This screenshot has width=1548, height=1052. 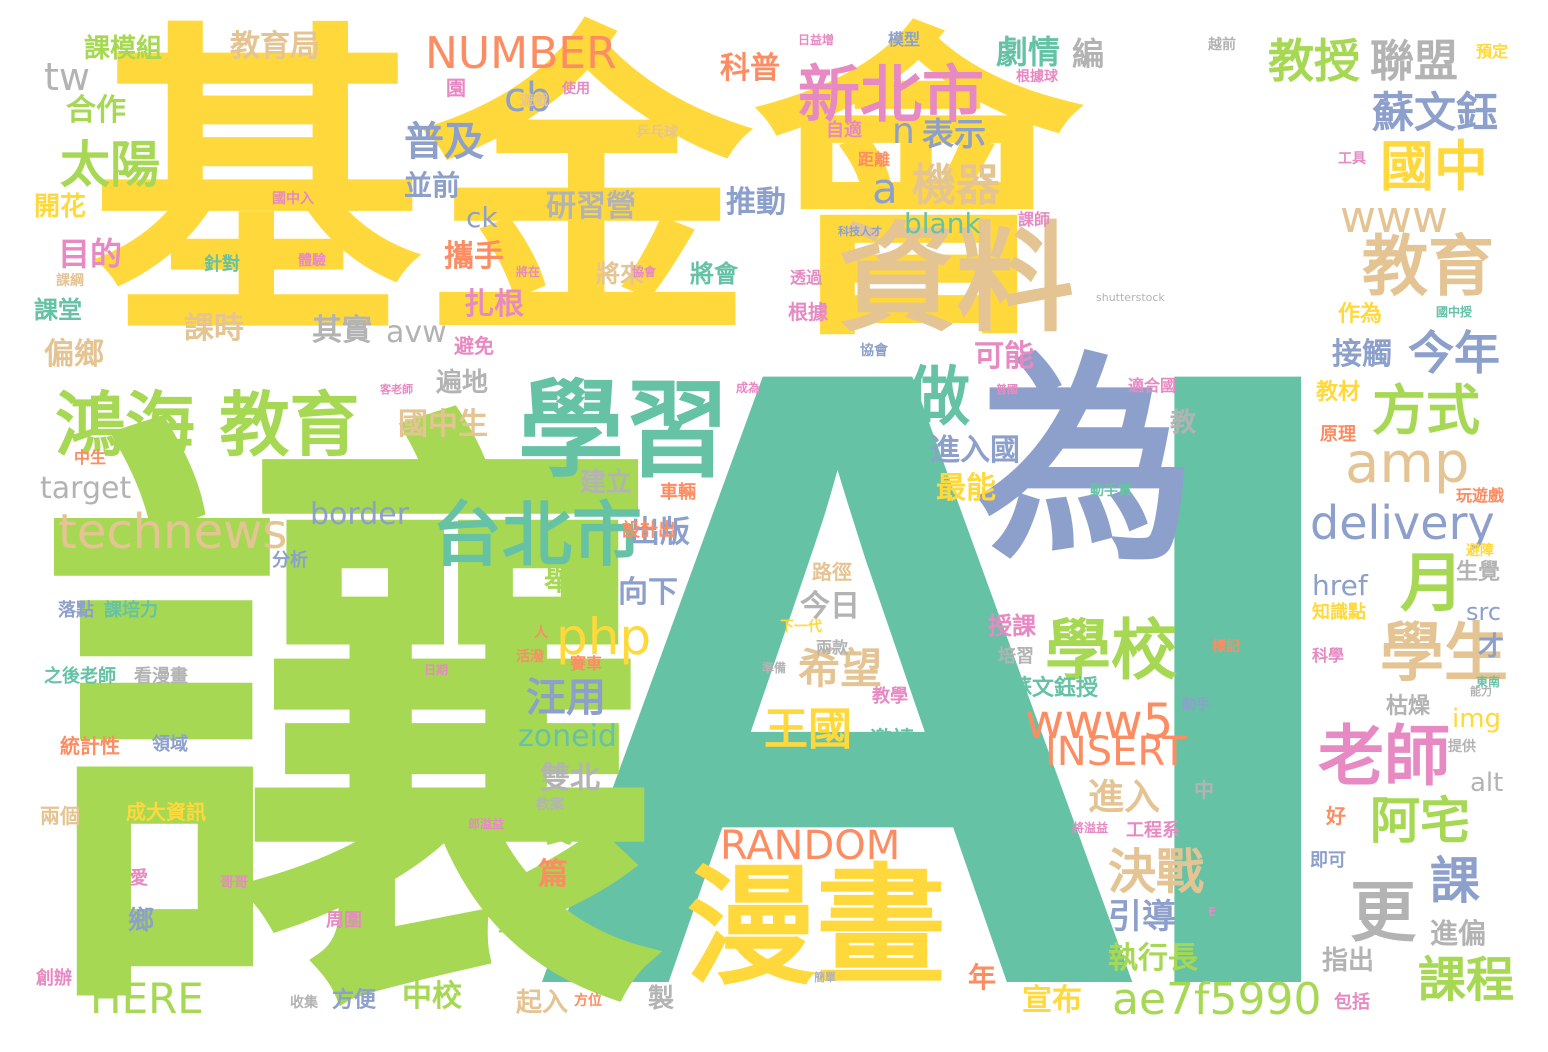 I want to click on word-lingyu: 領域, so click(x=170, y=744).